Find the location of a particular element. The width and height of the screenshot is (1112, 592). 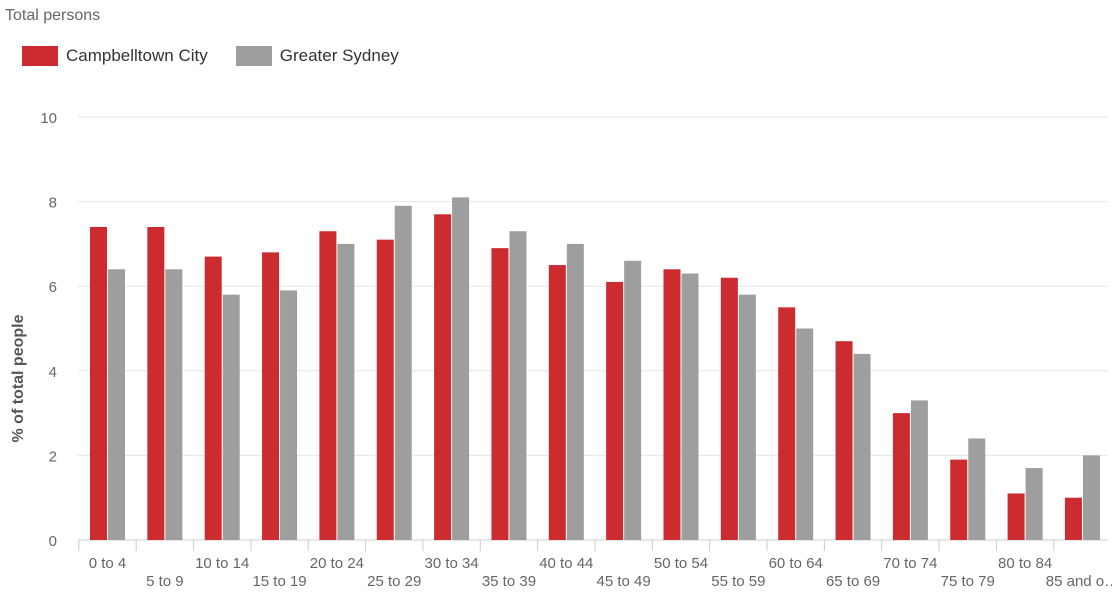

chart-legend: Campbelltown City Greater Sydney is located at coordinates (224, 56).